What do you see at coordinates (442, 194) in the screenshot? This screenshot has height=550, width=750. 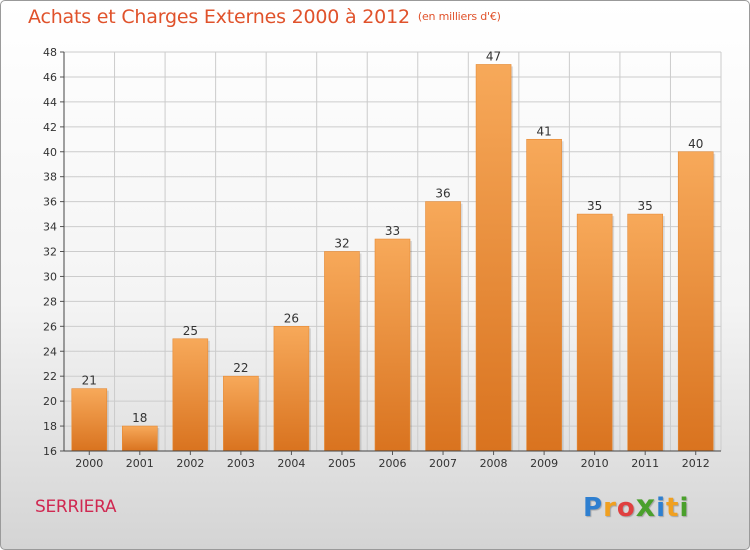 I see `data-label: 36` at bounding box center [442, 194].